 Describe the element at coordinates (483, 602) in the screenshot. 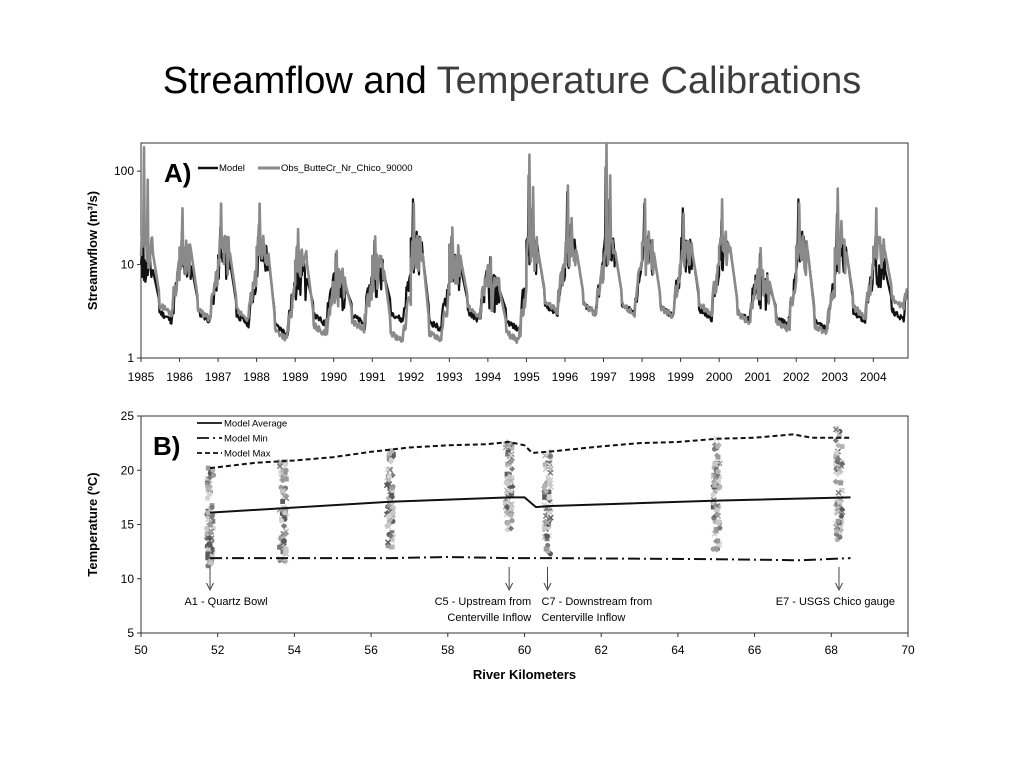

I see `site-annotation-label: C5 - Upstream from` at that location.